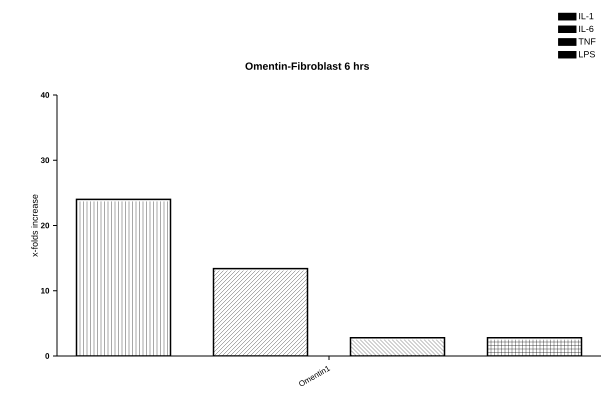 This screenshot has width=601, height=407. I want to click on legend-label: LPS, so click(587, 54).